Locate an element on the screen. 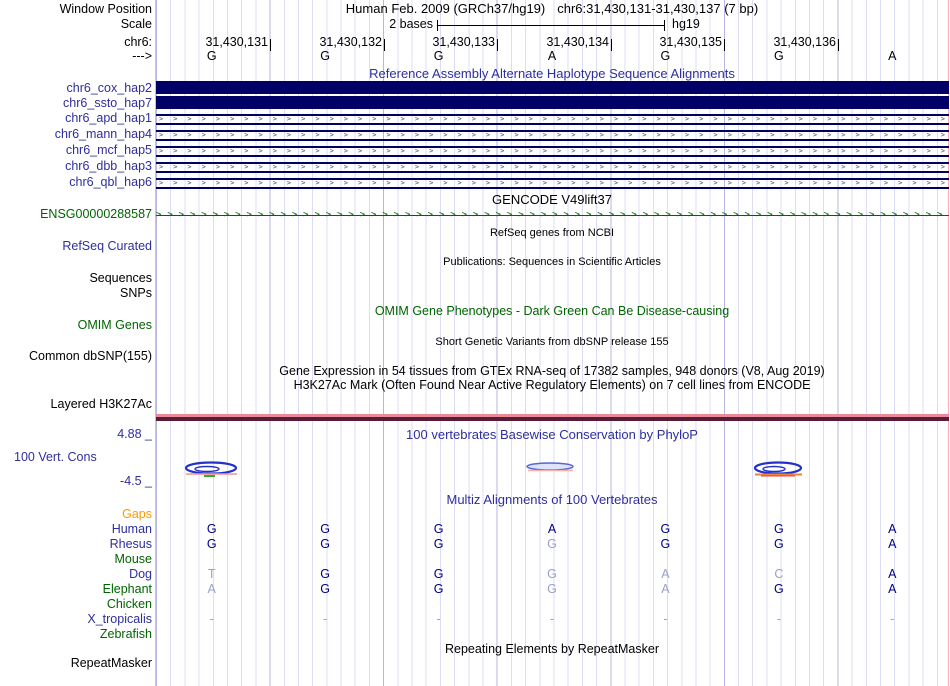 The image size is (950, 686). track-label-chr6-mcf-hap5: chr6_mcf_hap5 is located at coordinates (108, 150).